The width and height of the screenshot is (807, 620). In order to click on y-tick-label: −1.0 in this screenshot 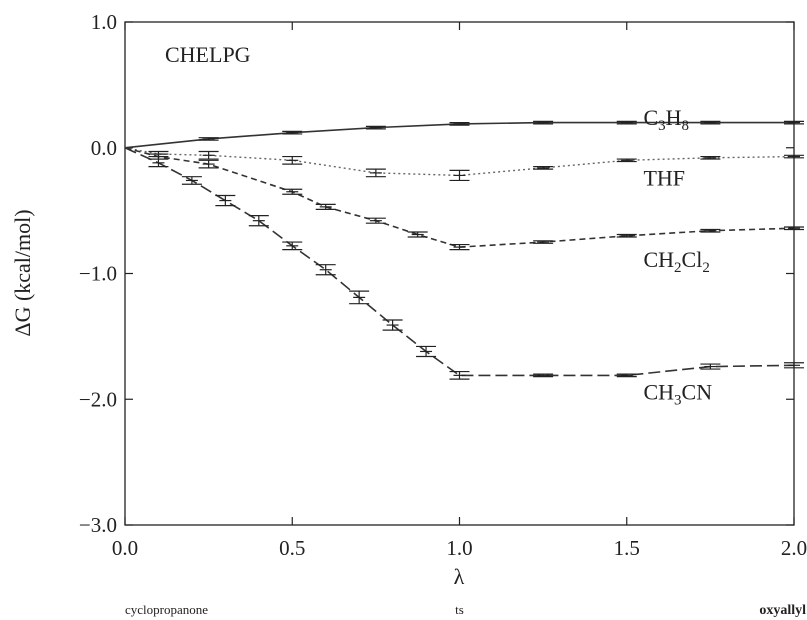, I will do `click(98, 274)`.